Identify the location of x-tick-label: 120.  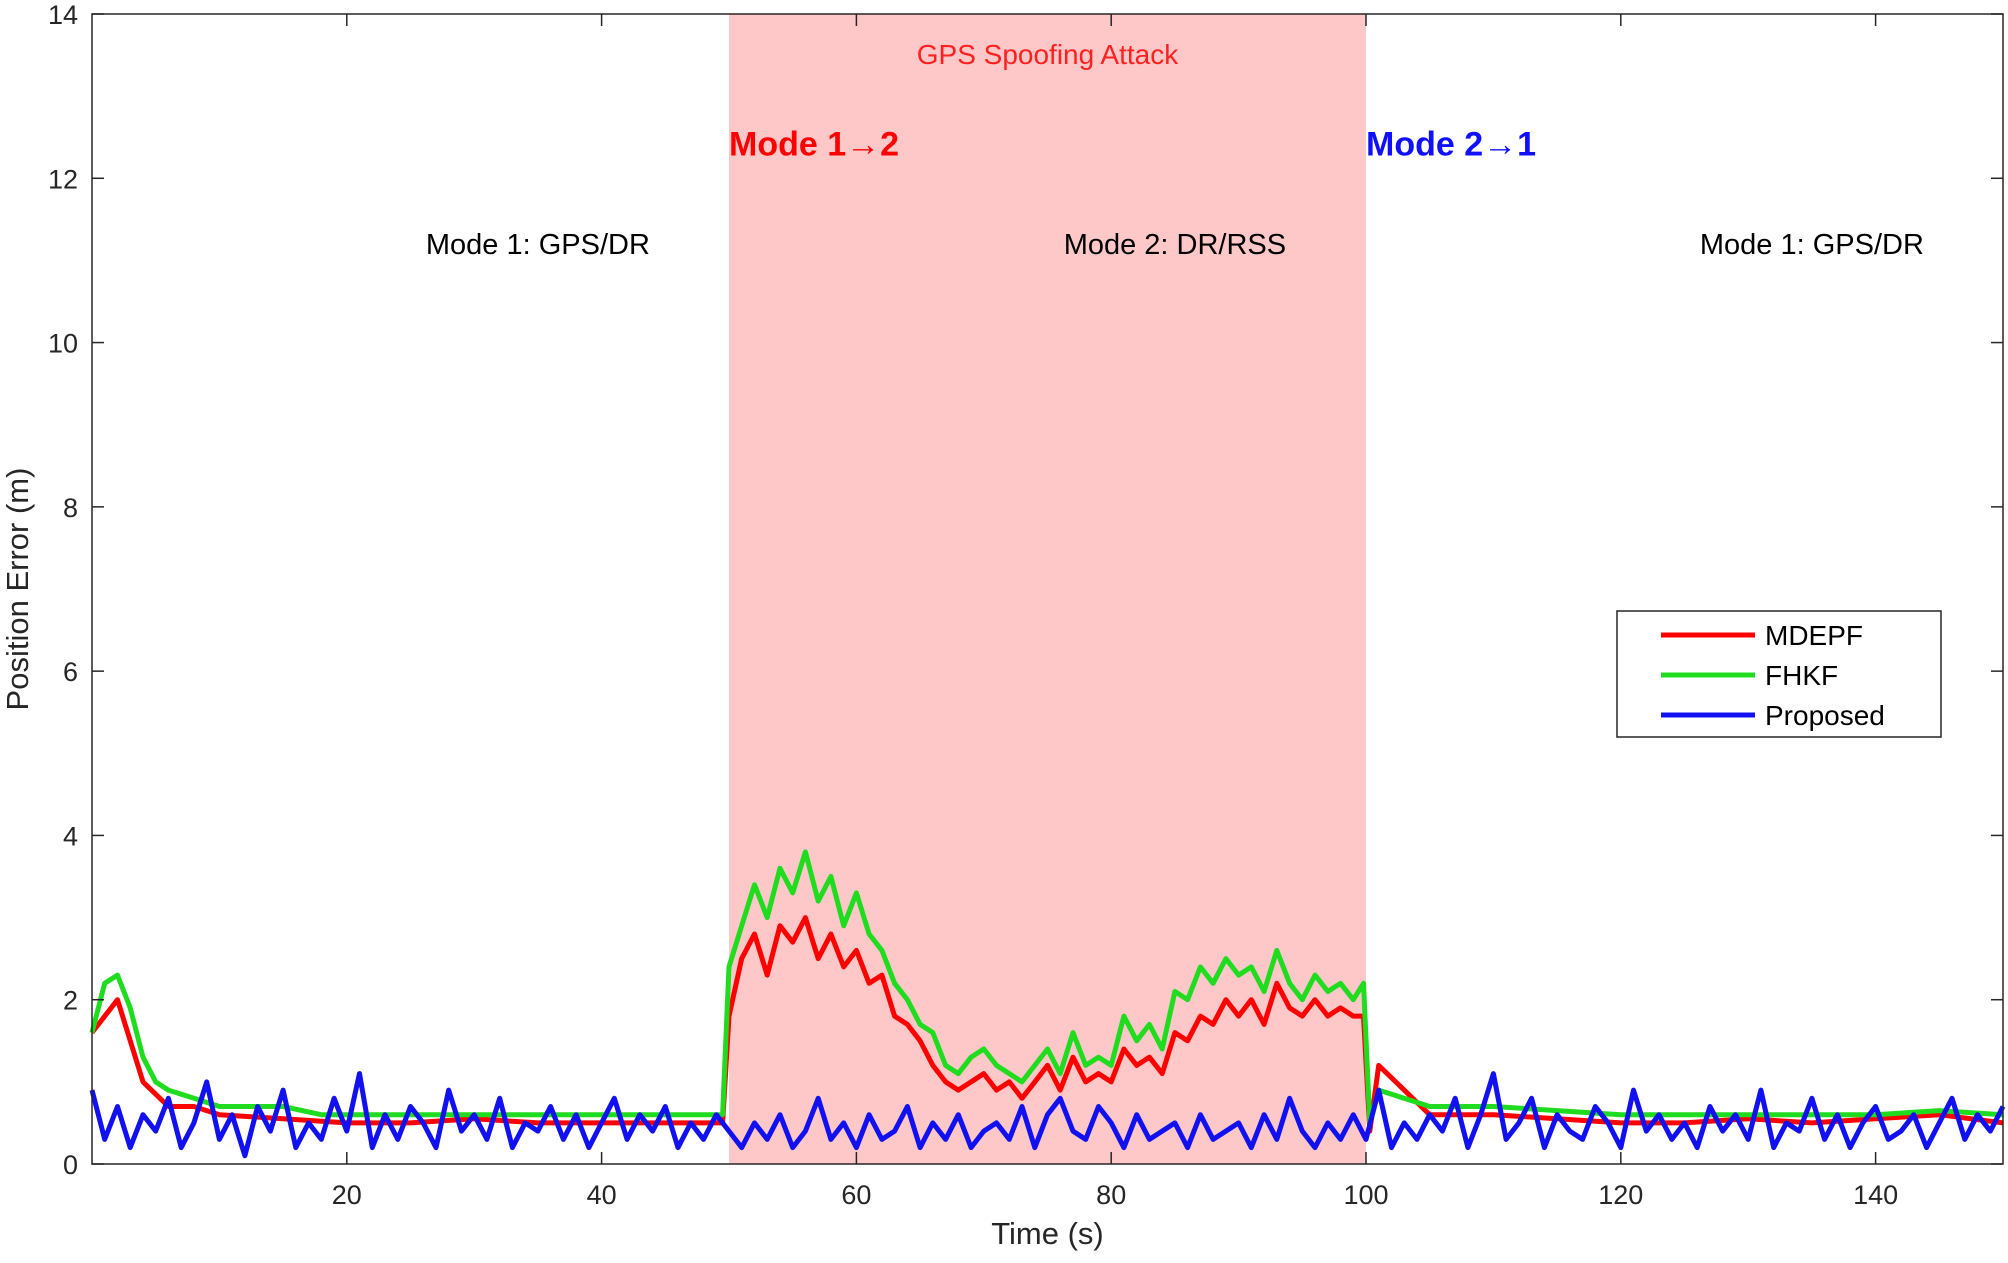
(1620, 1195).